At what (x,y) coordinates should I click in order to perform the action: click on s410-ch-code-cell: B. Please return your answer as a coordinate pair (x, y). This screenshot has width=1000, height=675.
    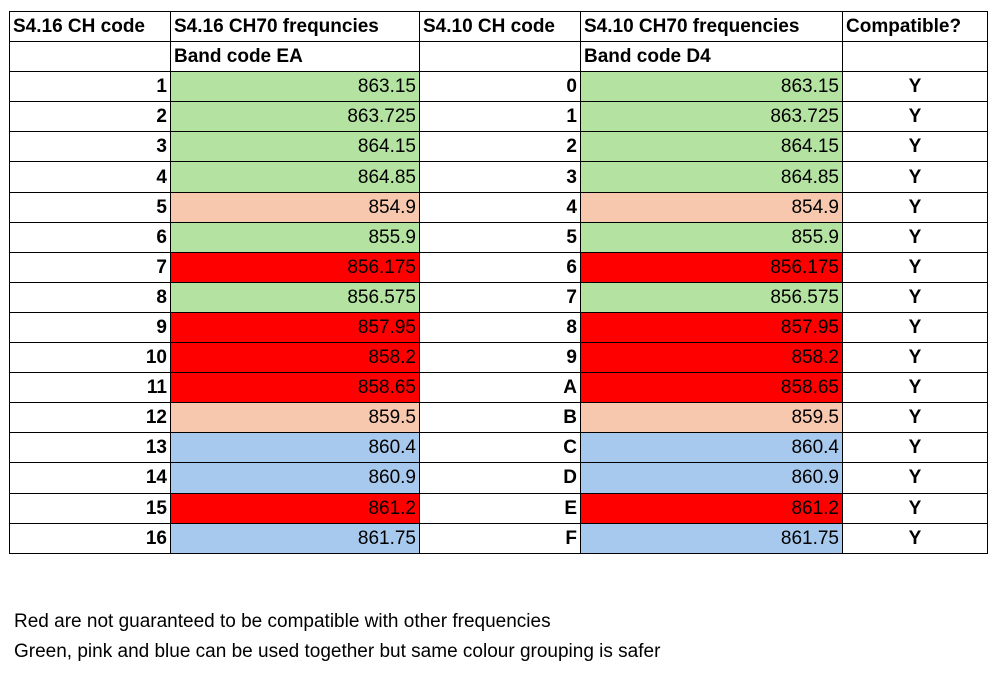
    Looking at the image, I should click on (500, 418).